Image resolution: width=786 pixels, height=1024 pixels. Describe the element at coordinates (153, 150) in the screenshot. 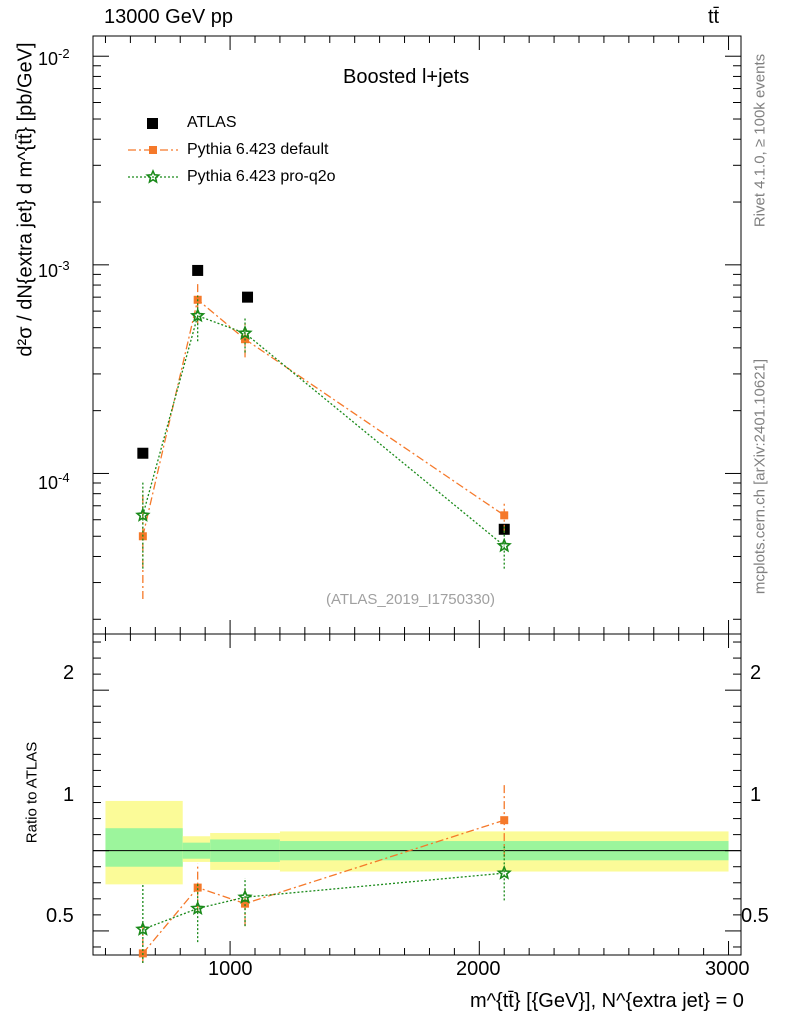

I see `legend-symbol-default` at that location.